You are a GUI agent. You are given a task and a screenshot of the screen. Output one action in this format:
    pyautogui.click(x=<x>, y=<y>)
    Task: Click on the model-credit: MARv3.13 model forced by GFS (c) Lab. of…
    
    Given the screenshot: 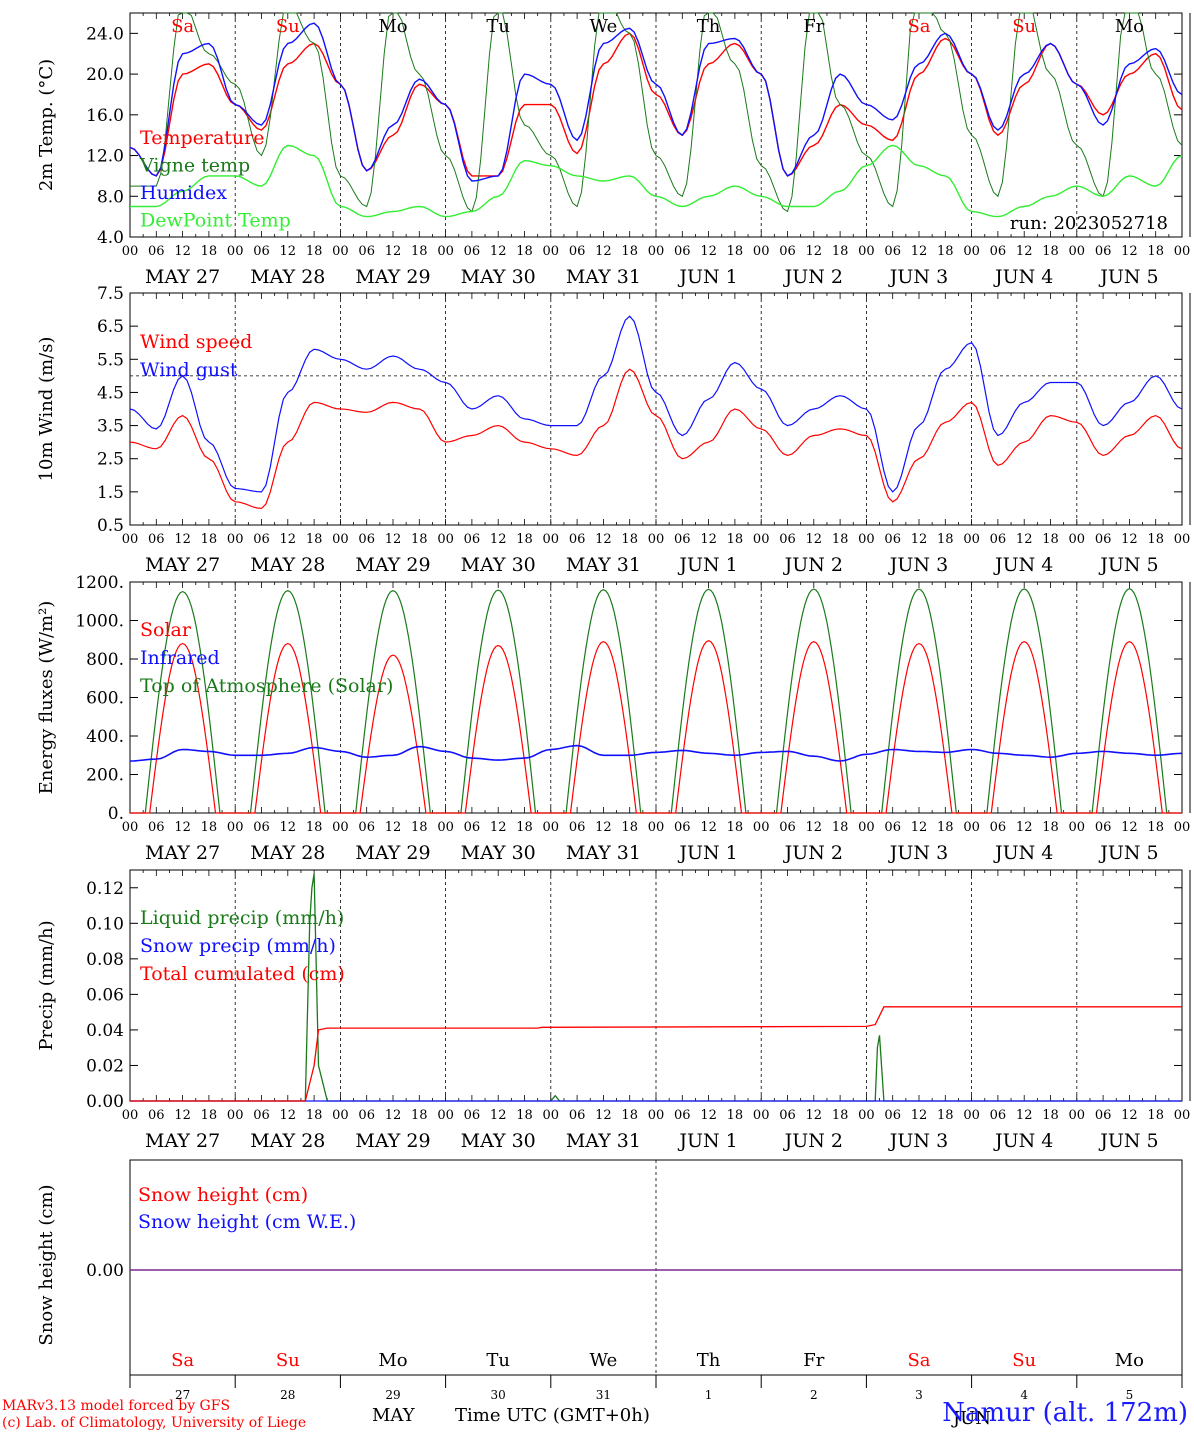 What is the action you would take?
    pyautogui.click(x=154, y=1414)
    